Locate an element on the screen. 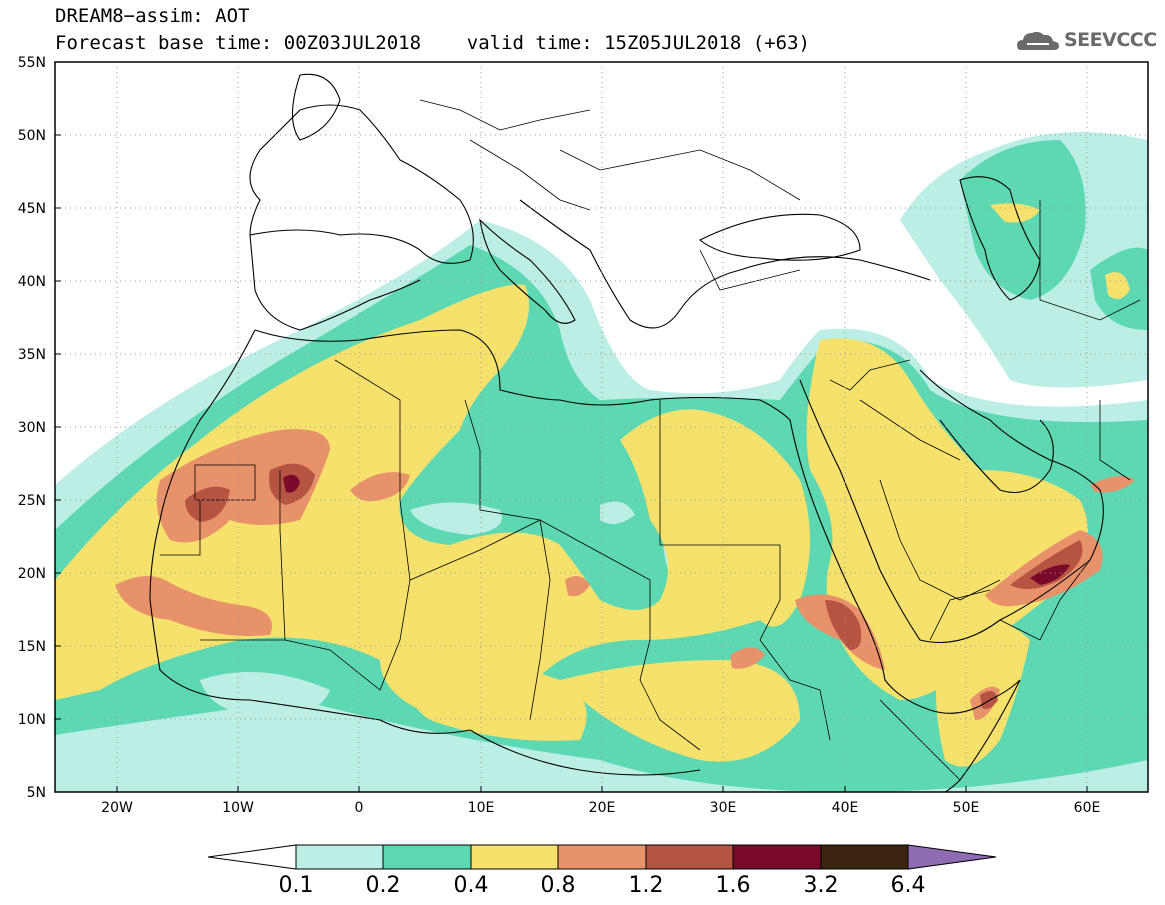 The height and width of the screenshot is (905, 1165). lat-tick-label: 25N is located at coordinates (32, 501).